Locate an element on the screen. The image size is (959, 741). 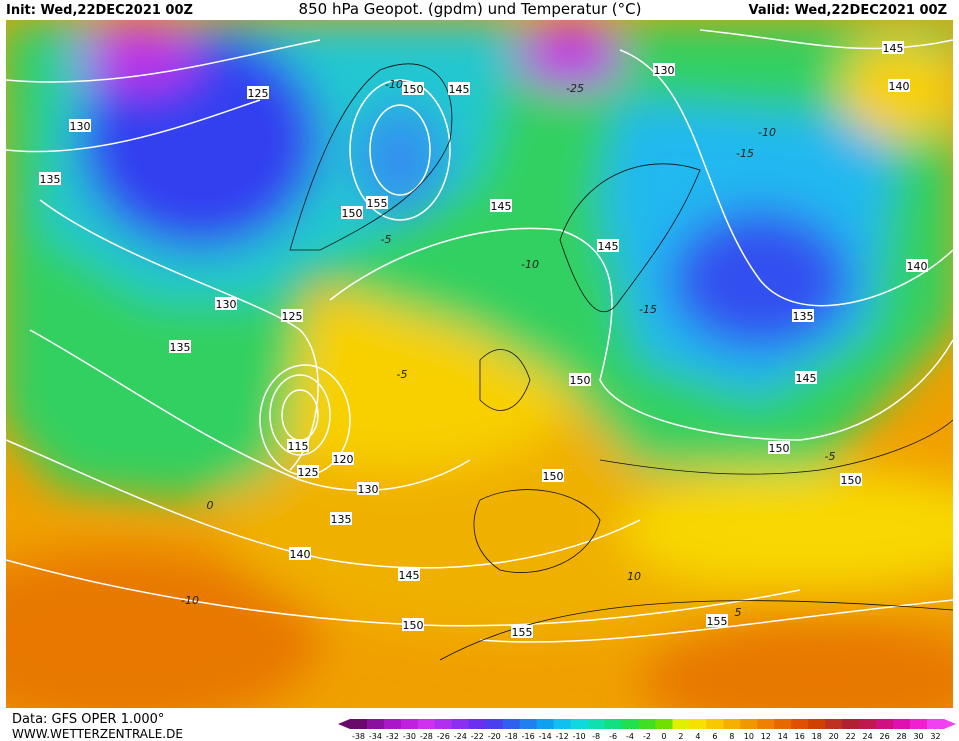
colorbar-label: 24 is located at coordinates (868, 736).